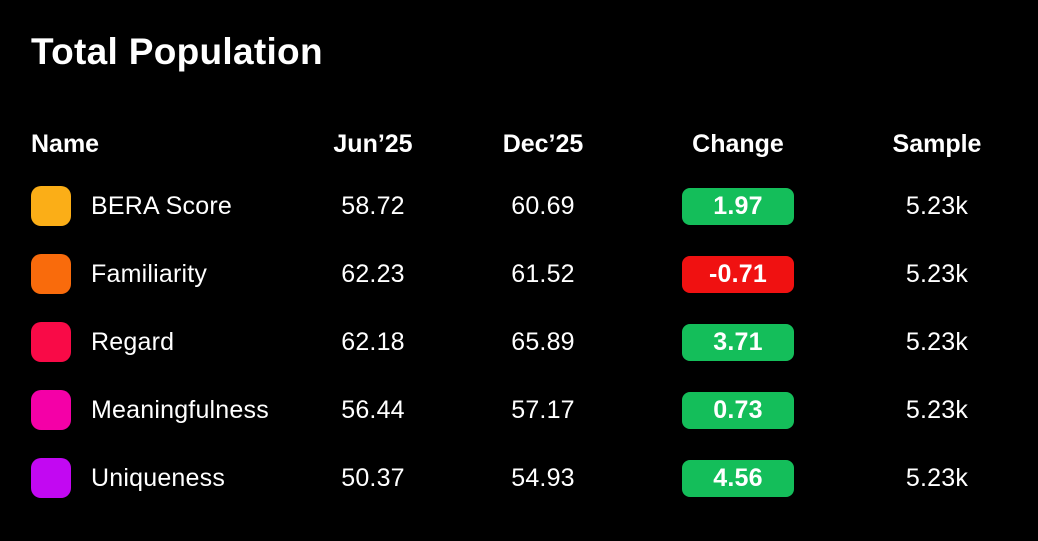  I want to click on series-name-label: Meaningfulness, so click(180, 409).